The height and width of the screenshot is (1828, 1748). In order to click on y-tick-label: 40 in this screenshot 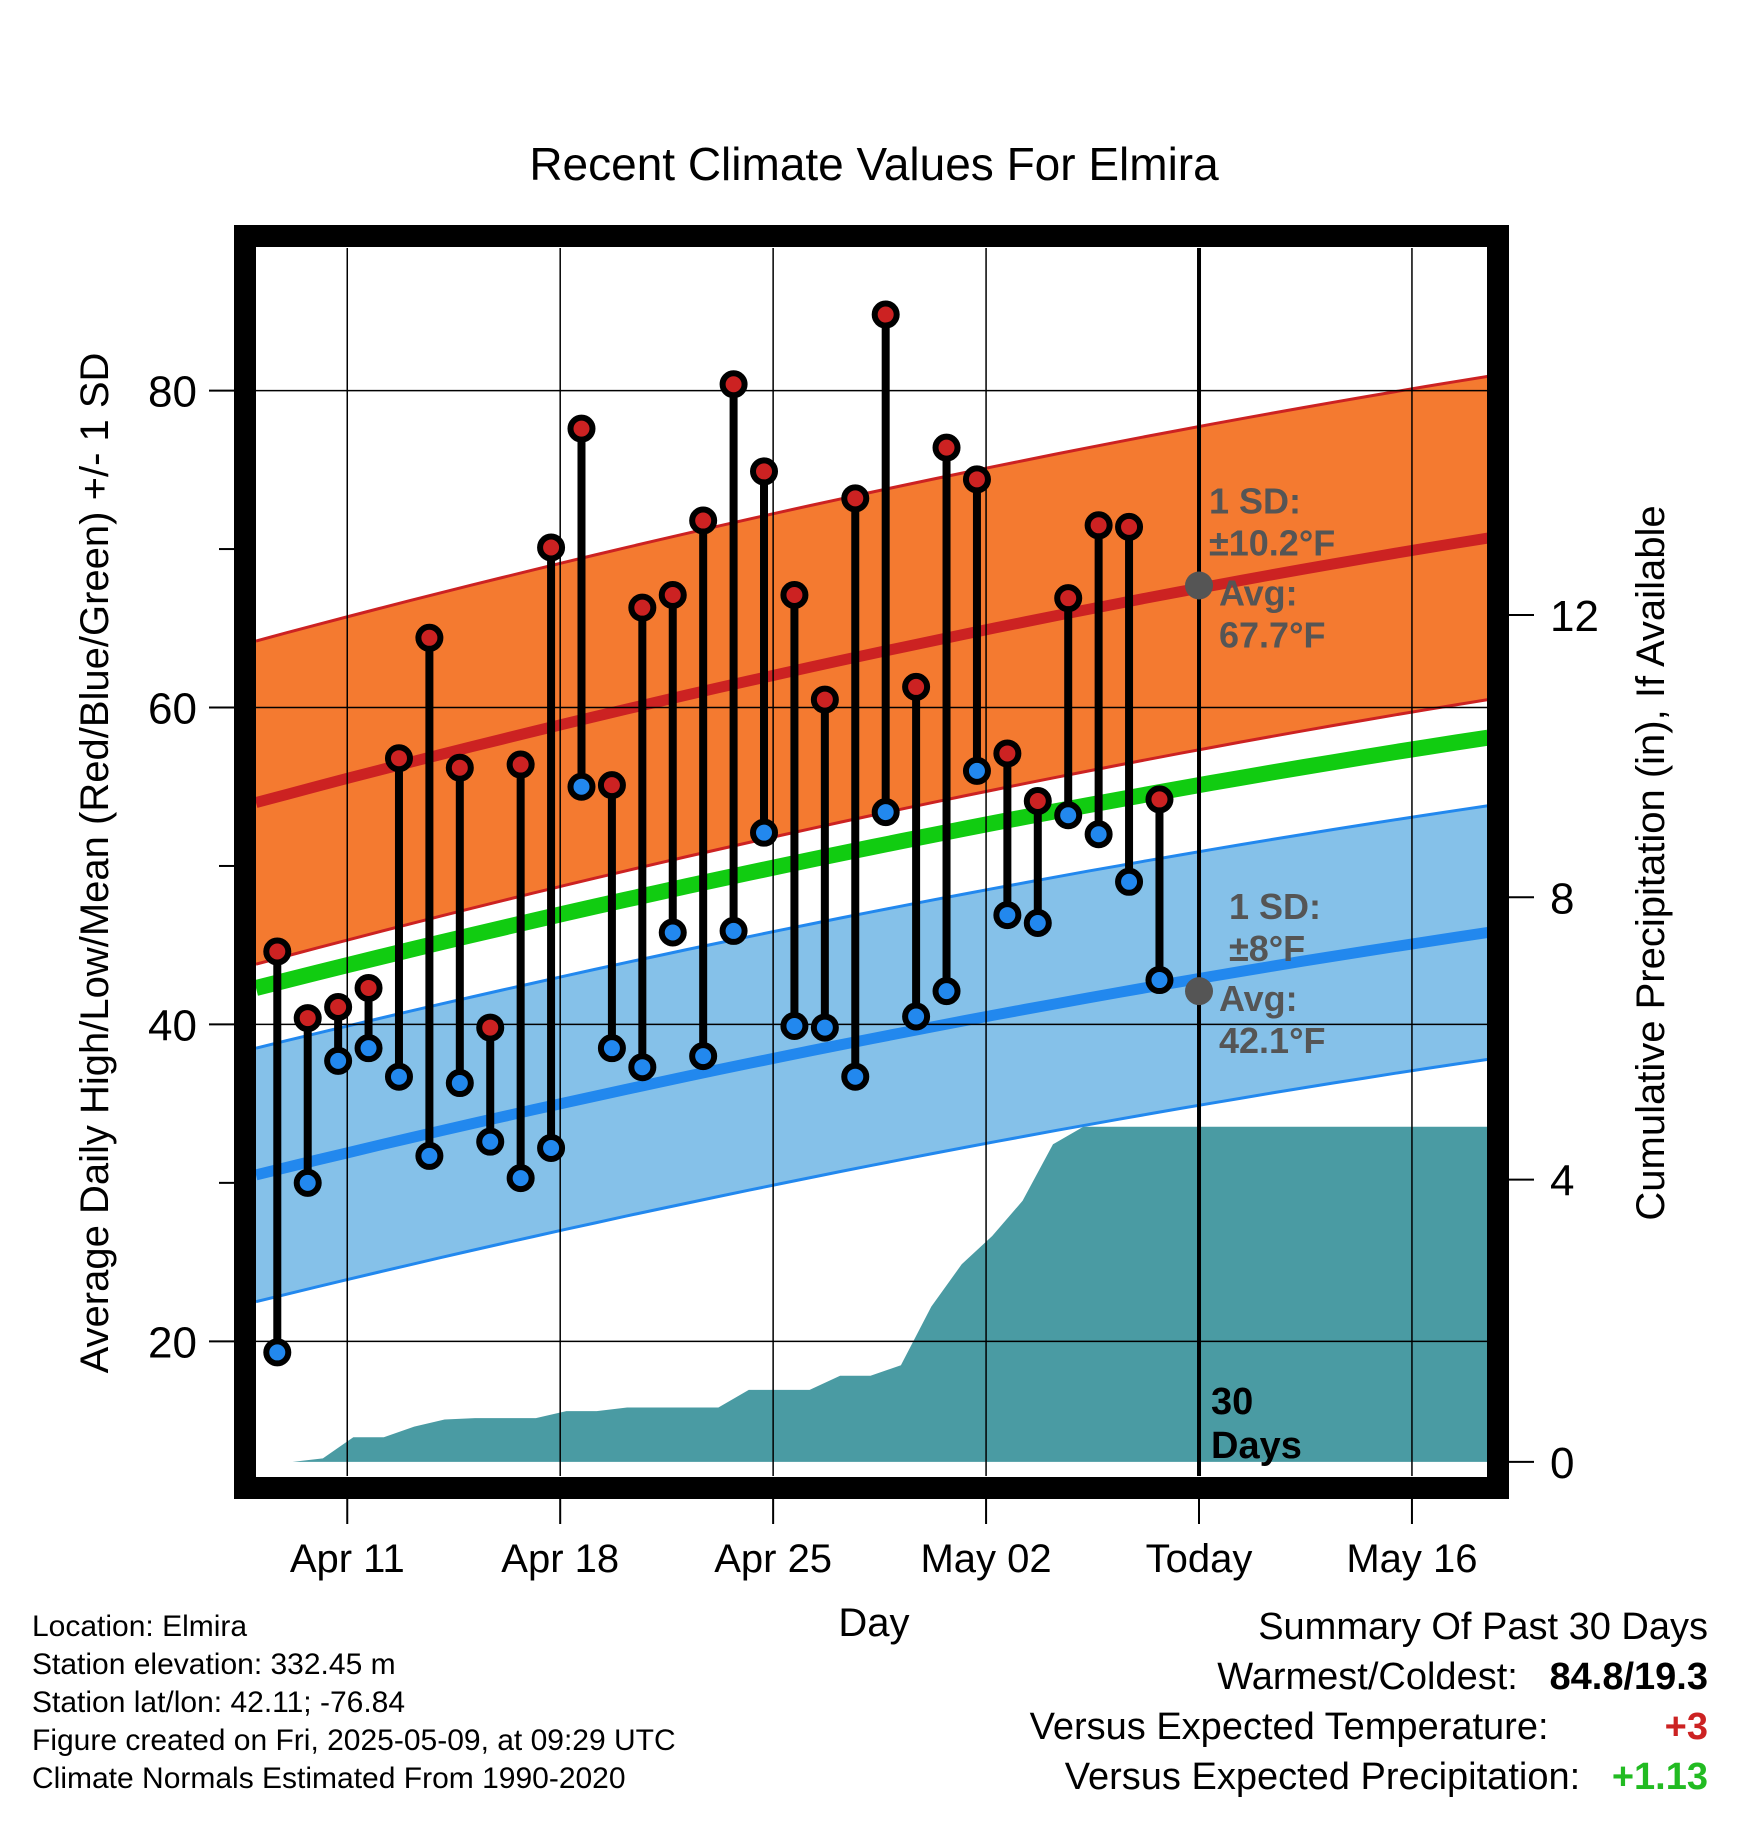, I will do `click(172, 1025)`.